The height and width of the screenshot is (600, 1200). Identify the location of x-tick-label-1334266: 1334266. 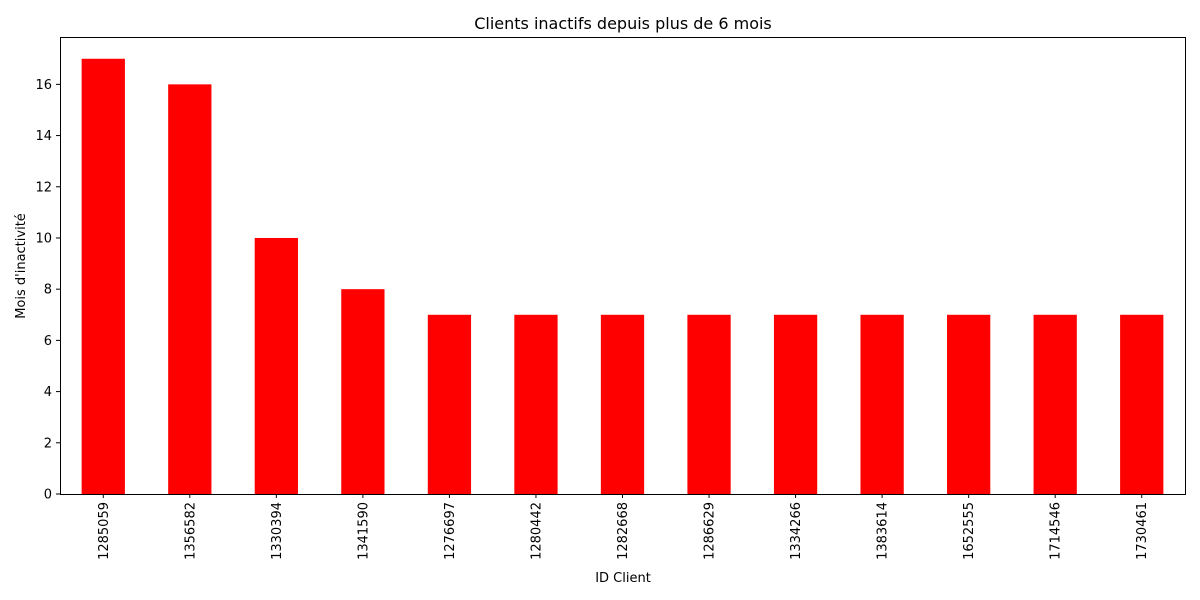
(796, 531).